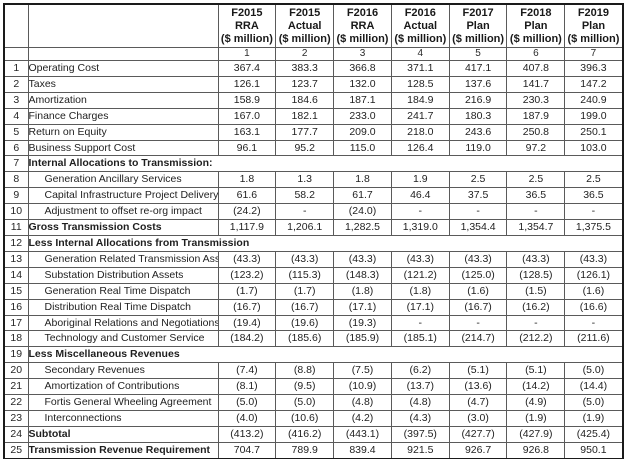 Image resolution: width=625 pixels, height=459 pixels. What do you see at coordinates (16, 68) in the screenshot?
I see `row-number: 1` at bounding box center [16, 68].